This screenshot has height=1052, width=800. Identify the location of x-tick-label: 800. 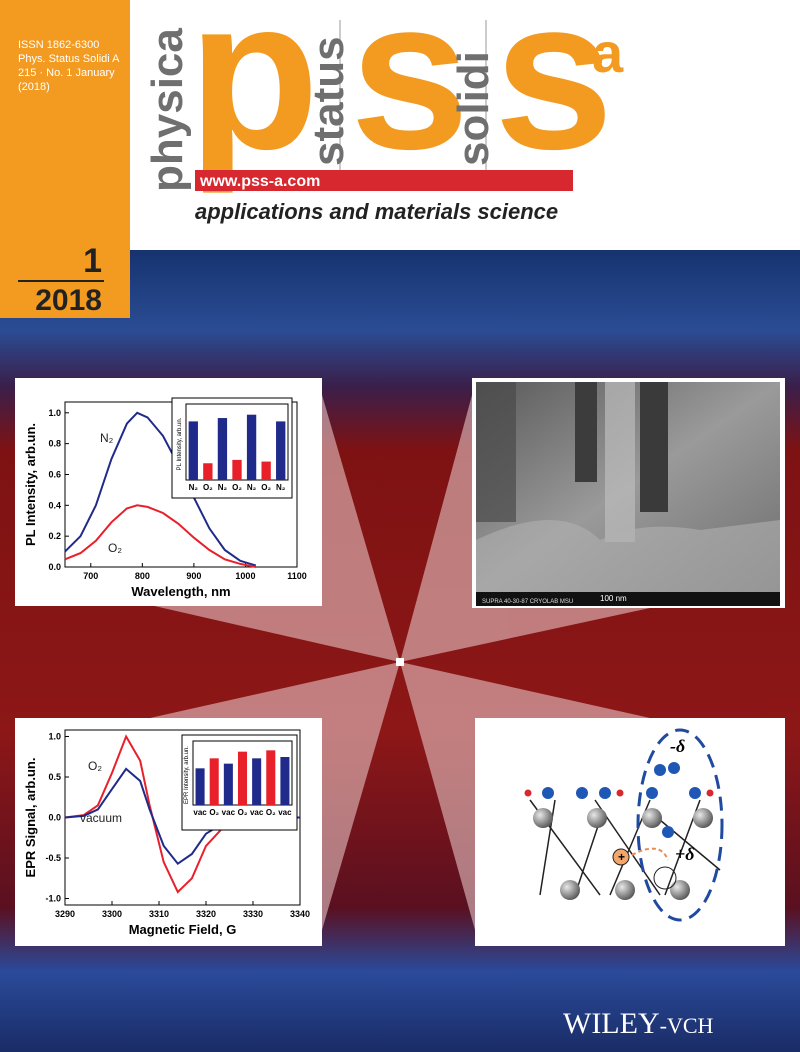
(142, 576).